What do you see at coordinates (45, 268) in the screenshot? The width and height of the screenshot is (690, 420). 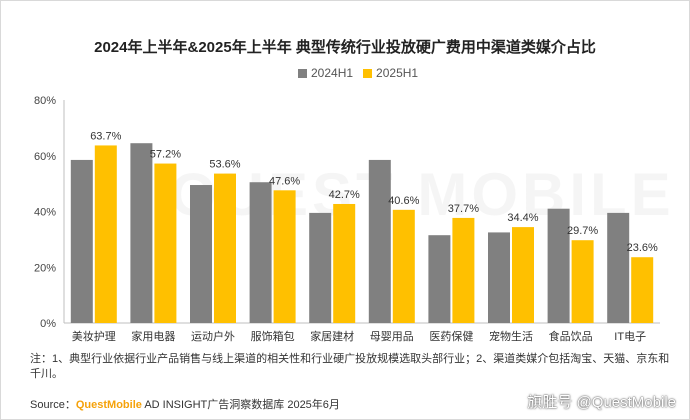 I see `y-tick-label: 20%` at bounding box center [45, 268].